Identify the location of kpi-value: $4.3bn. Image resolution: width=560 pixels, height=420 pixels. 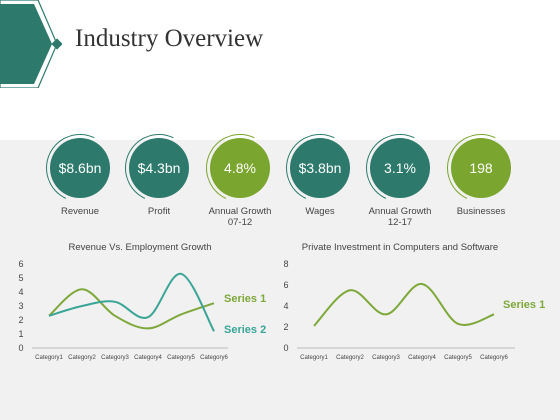
(159, 168).